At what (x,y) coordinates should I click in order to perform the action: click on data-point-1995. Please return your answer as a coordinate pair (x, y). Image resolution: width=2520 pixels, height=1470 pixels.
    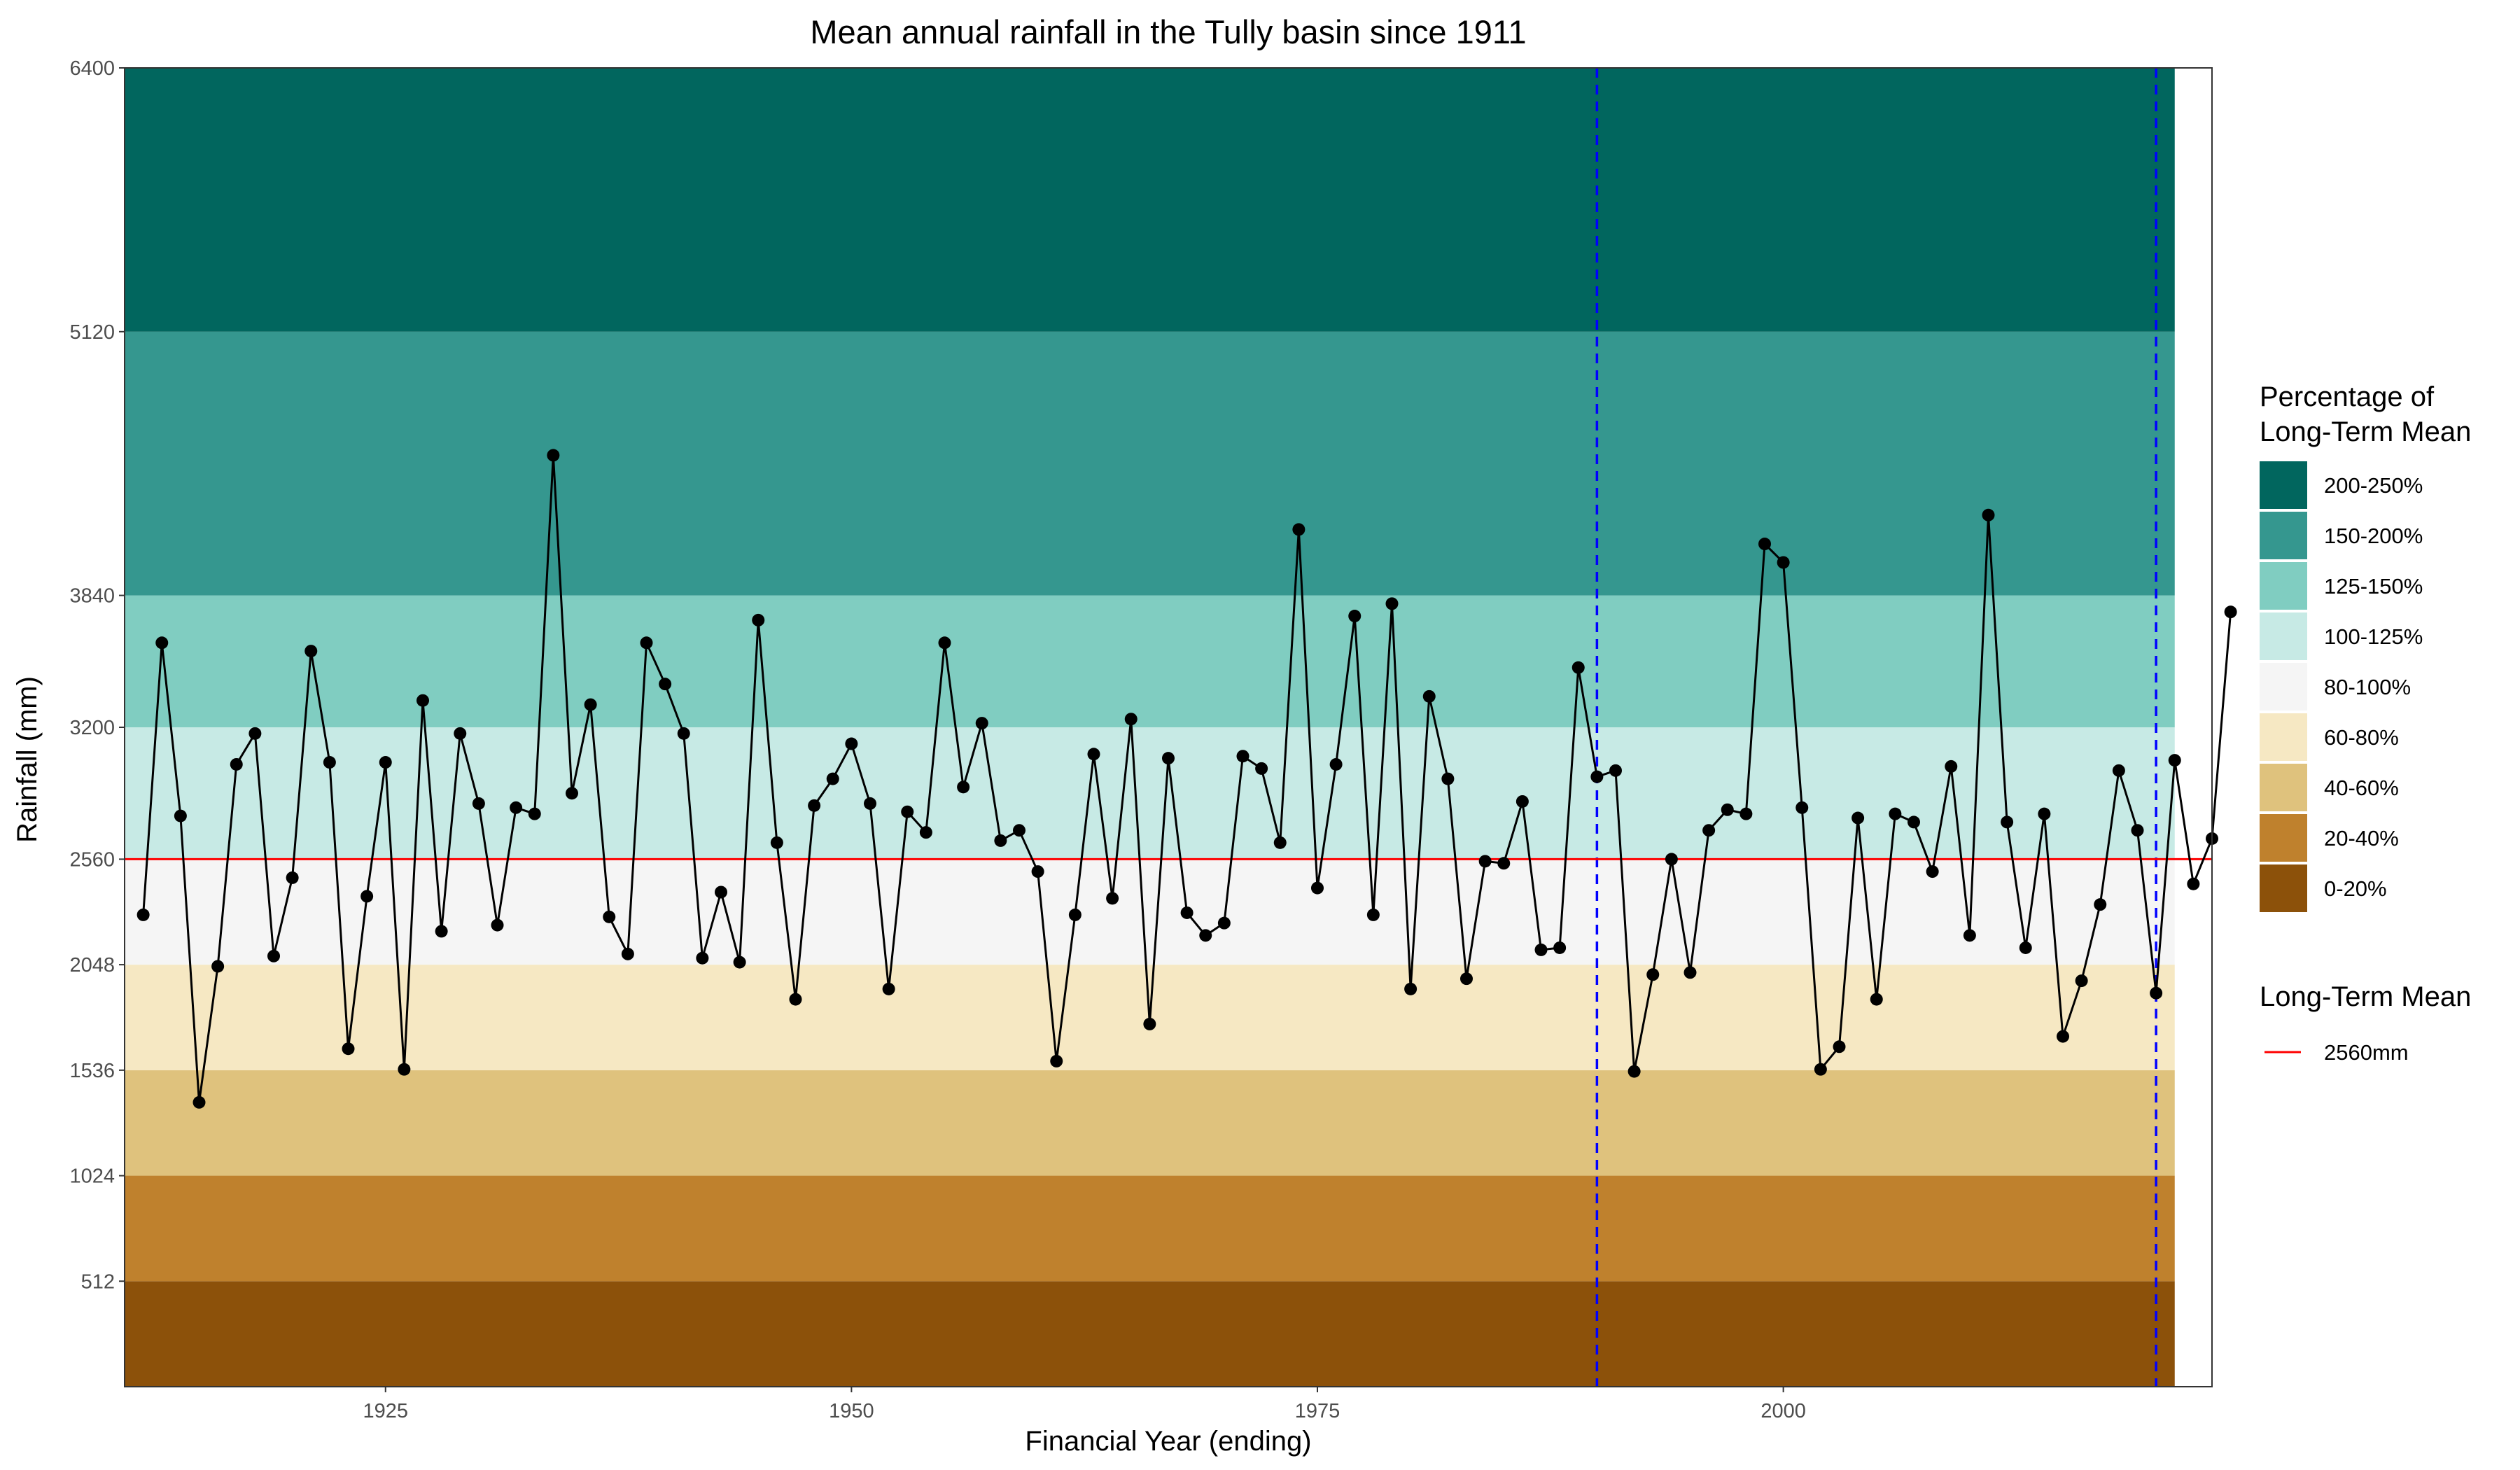
    Looking at the image, I should click on (1690, 972).